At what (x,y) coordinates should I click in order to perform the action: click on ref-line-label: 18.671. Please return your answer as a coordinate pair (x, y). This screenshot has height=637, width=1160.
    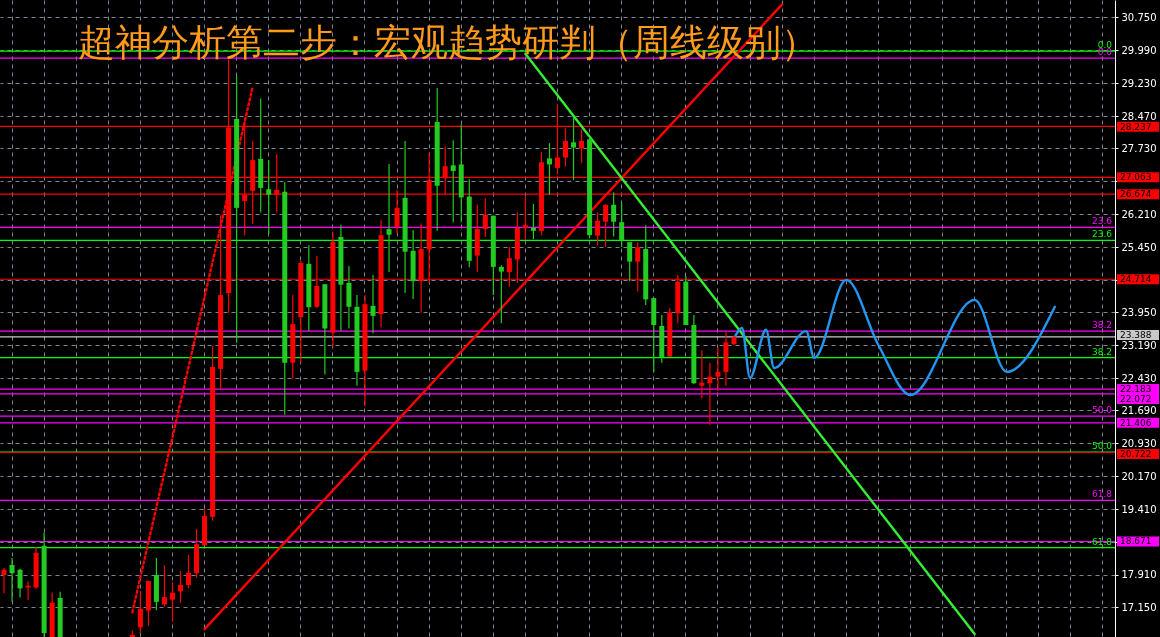
    Looking at the image, I should click on (1136, 541).